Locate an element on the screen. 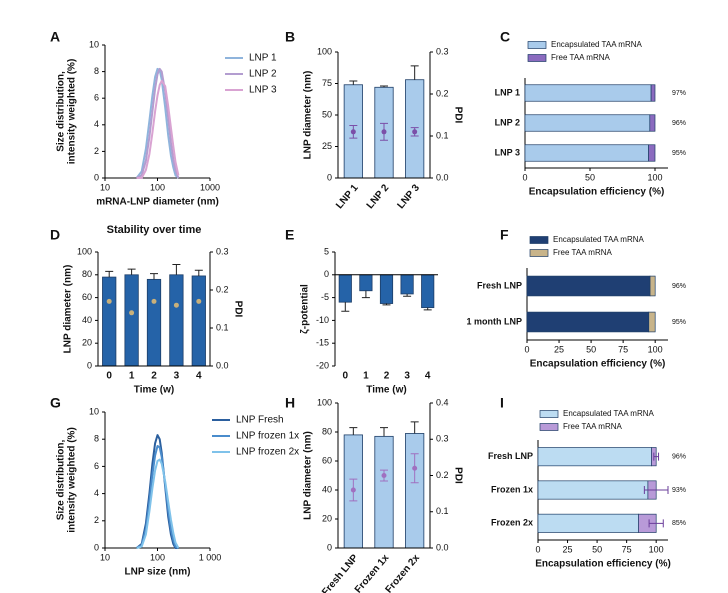 The height and width of the screenshot is (593, 728). panel-label: F is located at coordinates (504, 235).